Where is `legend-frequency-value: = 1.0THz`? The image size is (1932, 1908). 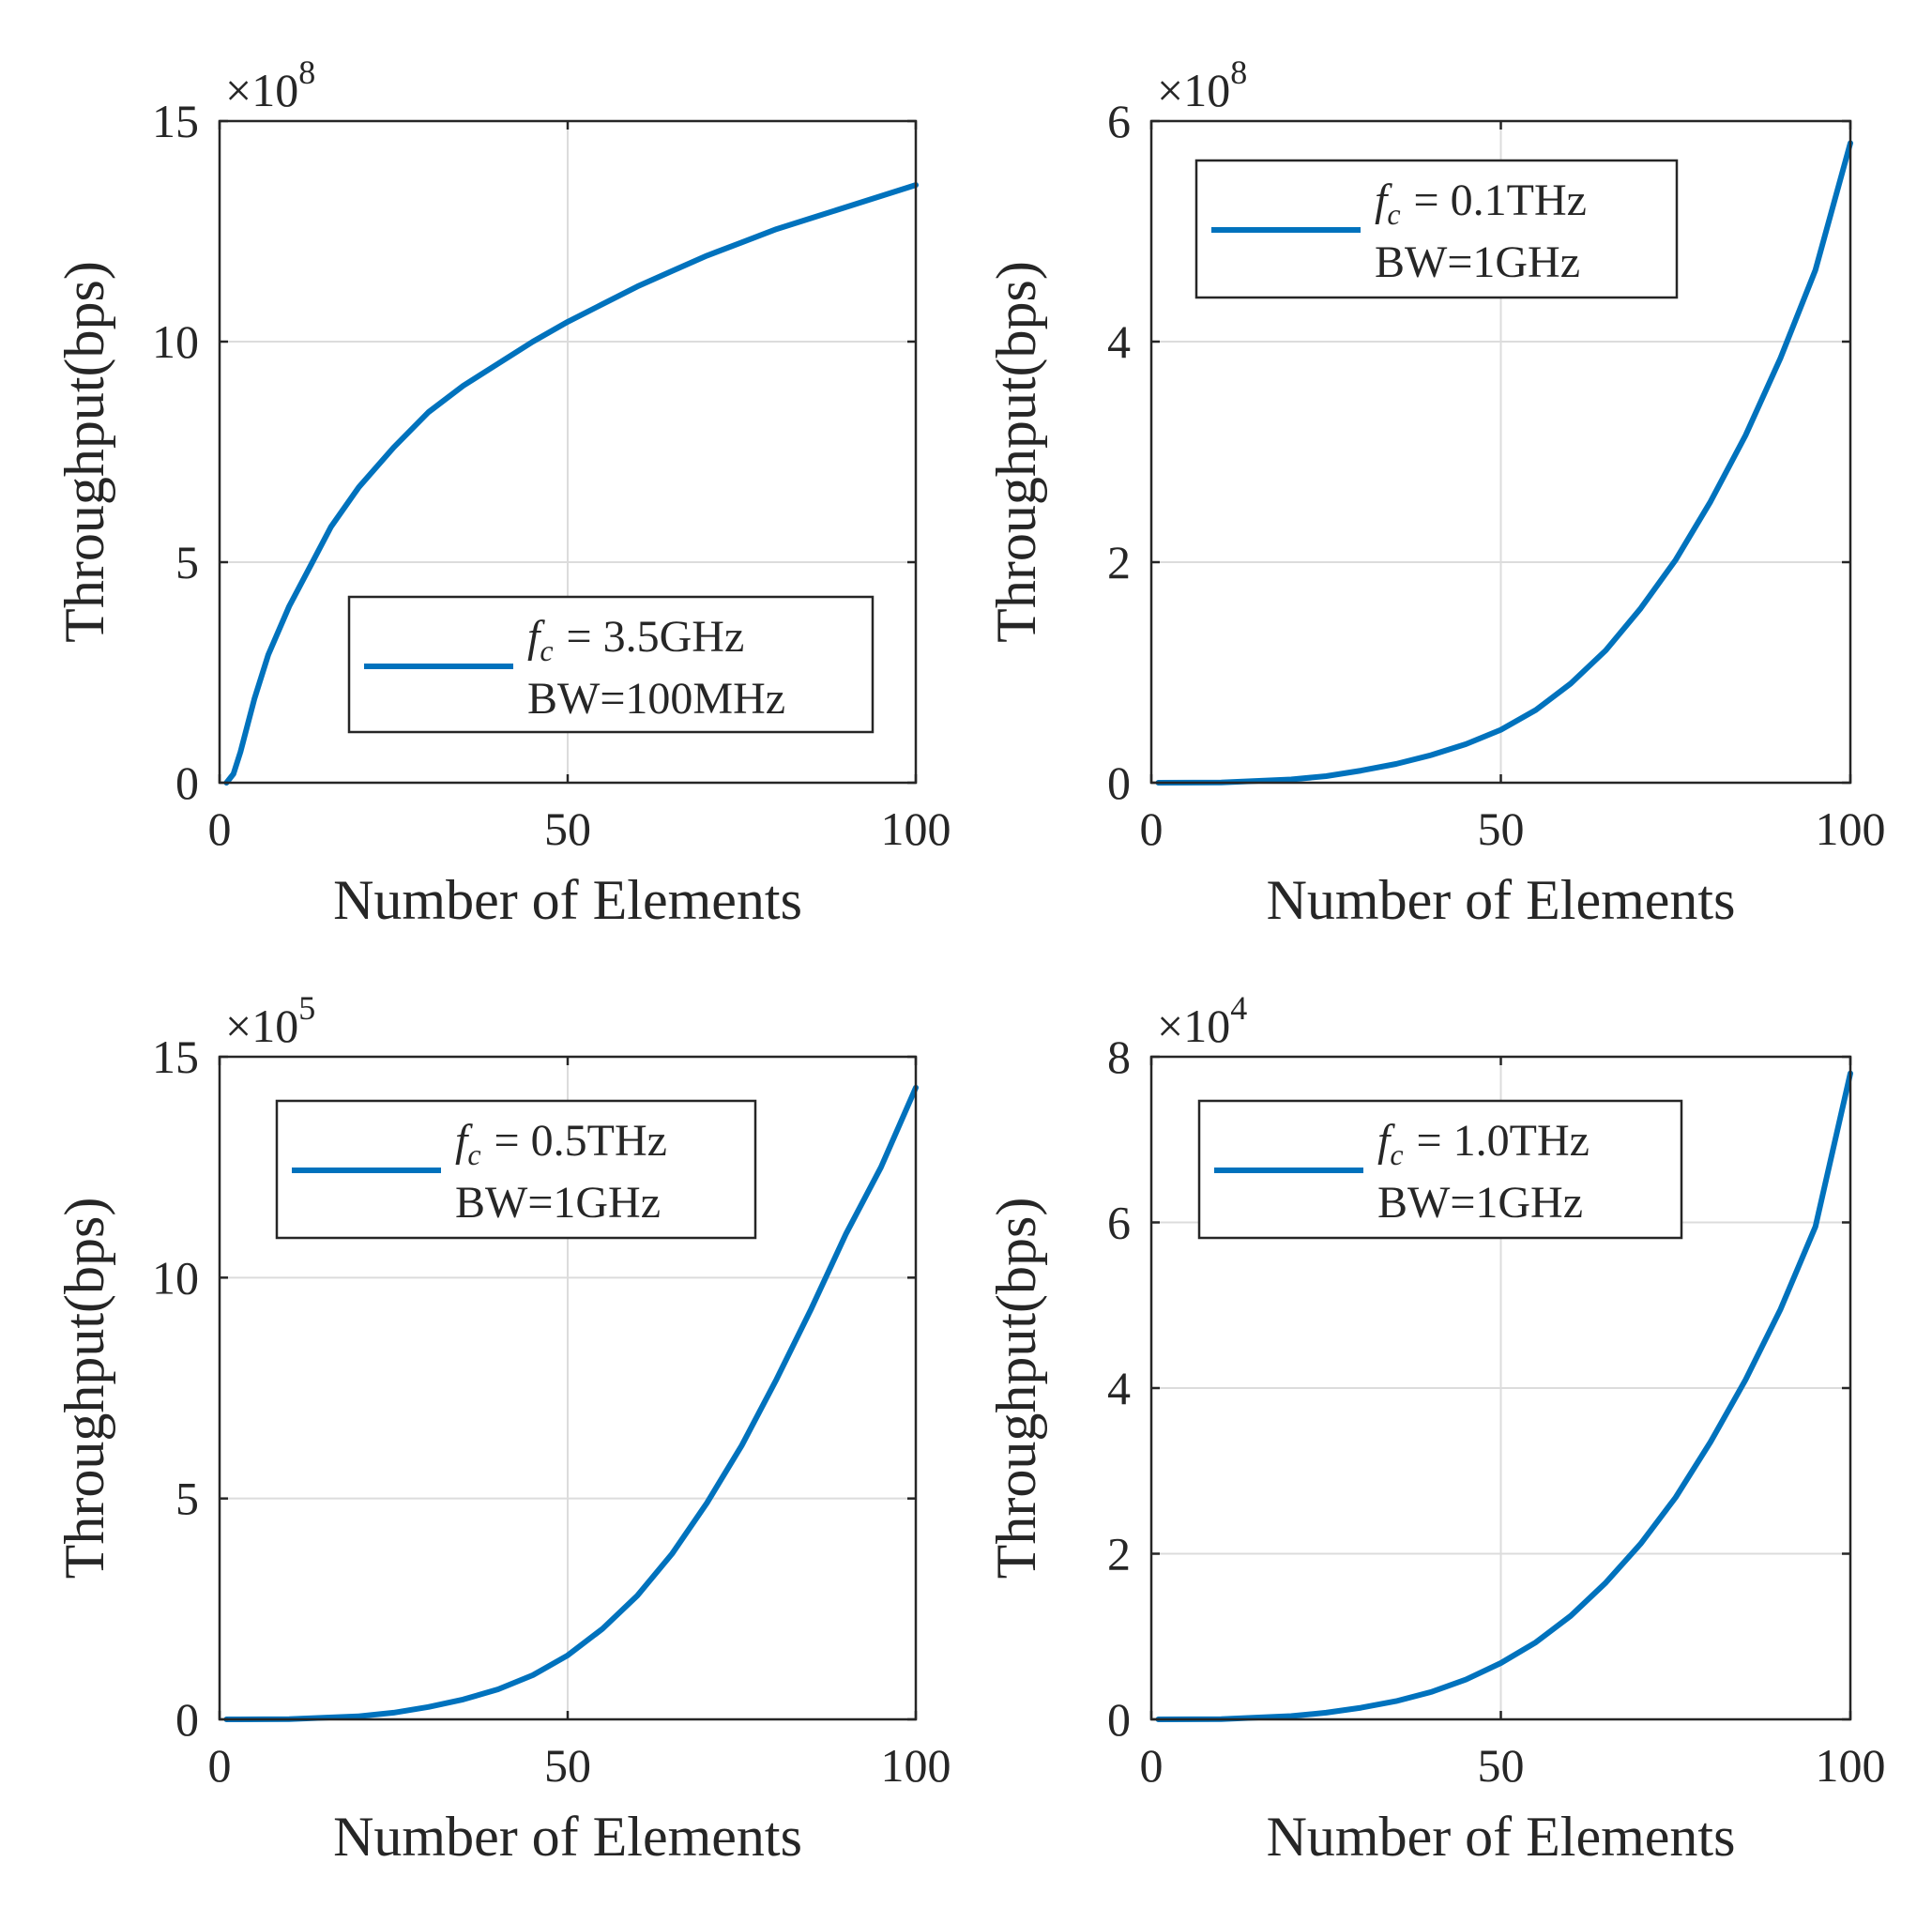
legend-frequency-value: = 1.0THz is located at coordinates (1503, 1141).